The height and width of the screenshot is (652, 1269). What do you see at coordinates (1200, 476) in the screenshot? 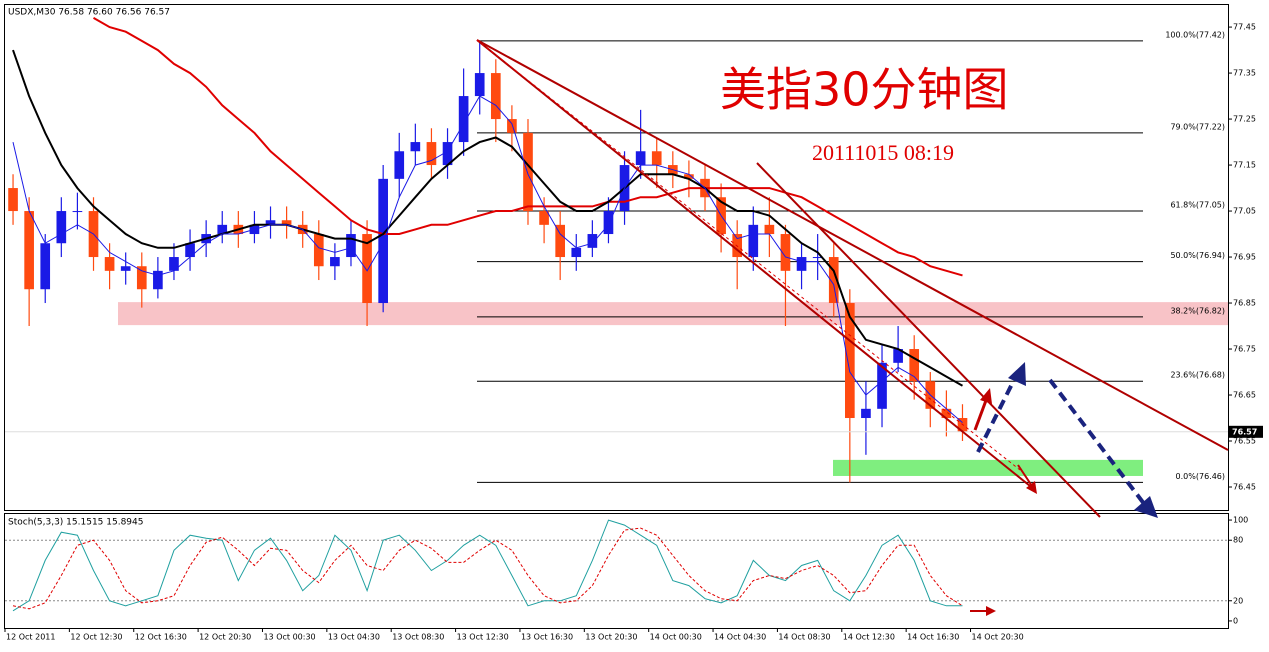
I see `fib-label: 0.0%(76.46)` at bounding box center [1200, 476].